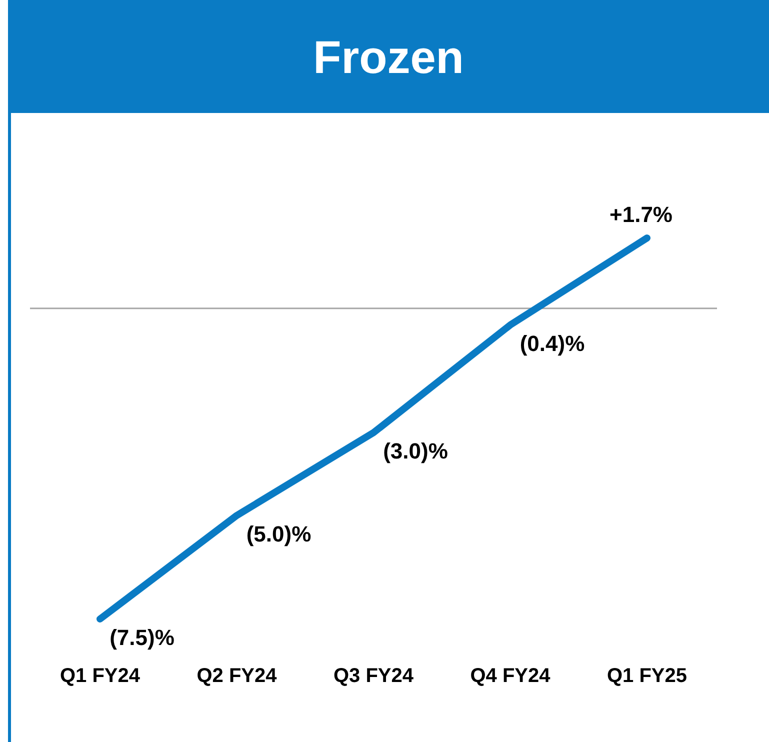 The image size is (769, 742). I want to click on data-label: (7.5)%, so click(142, 637).